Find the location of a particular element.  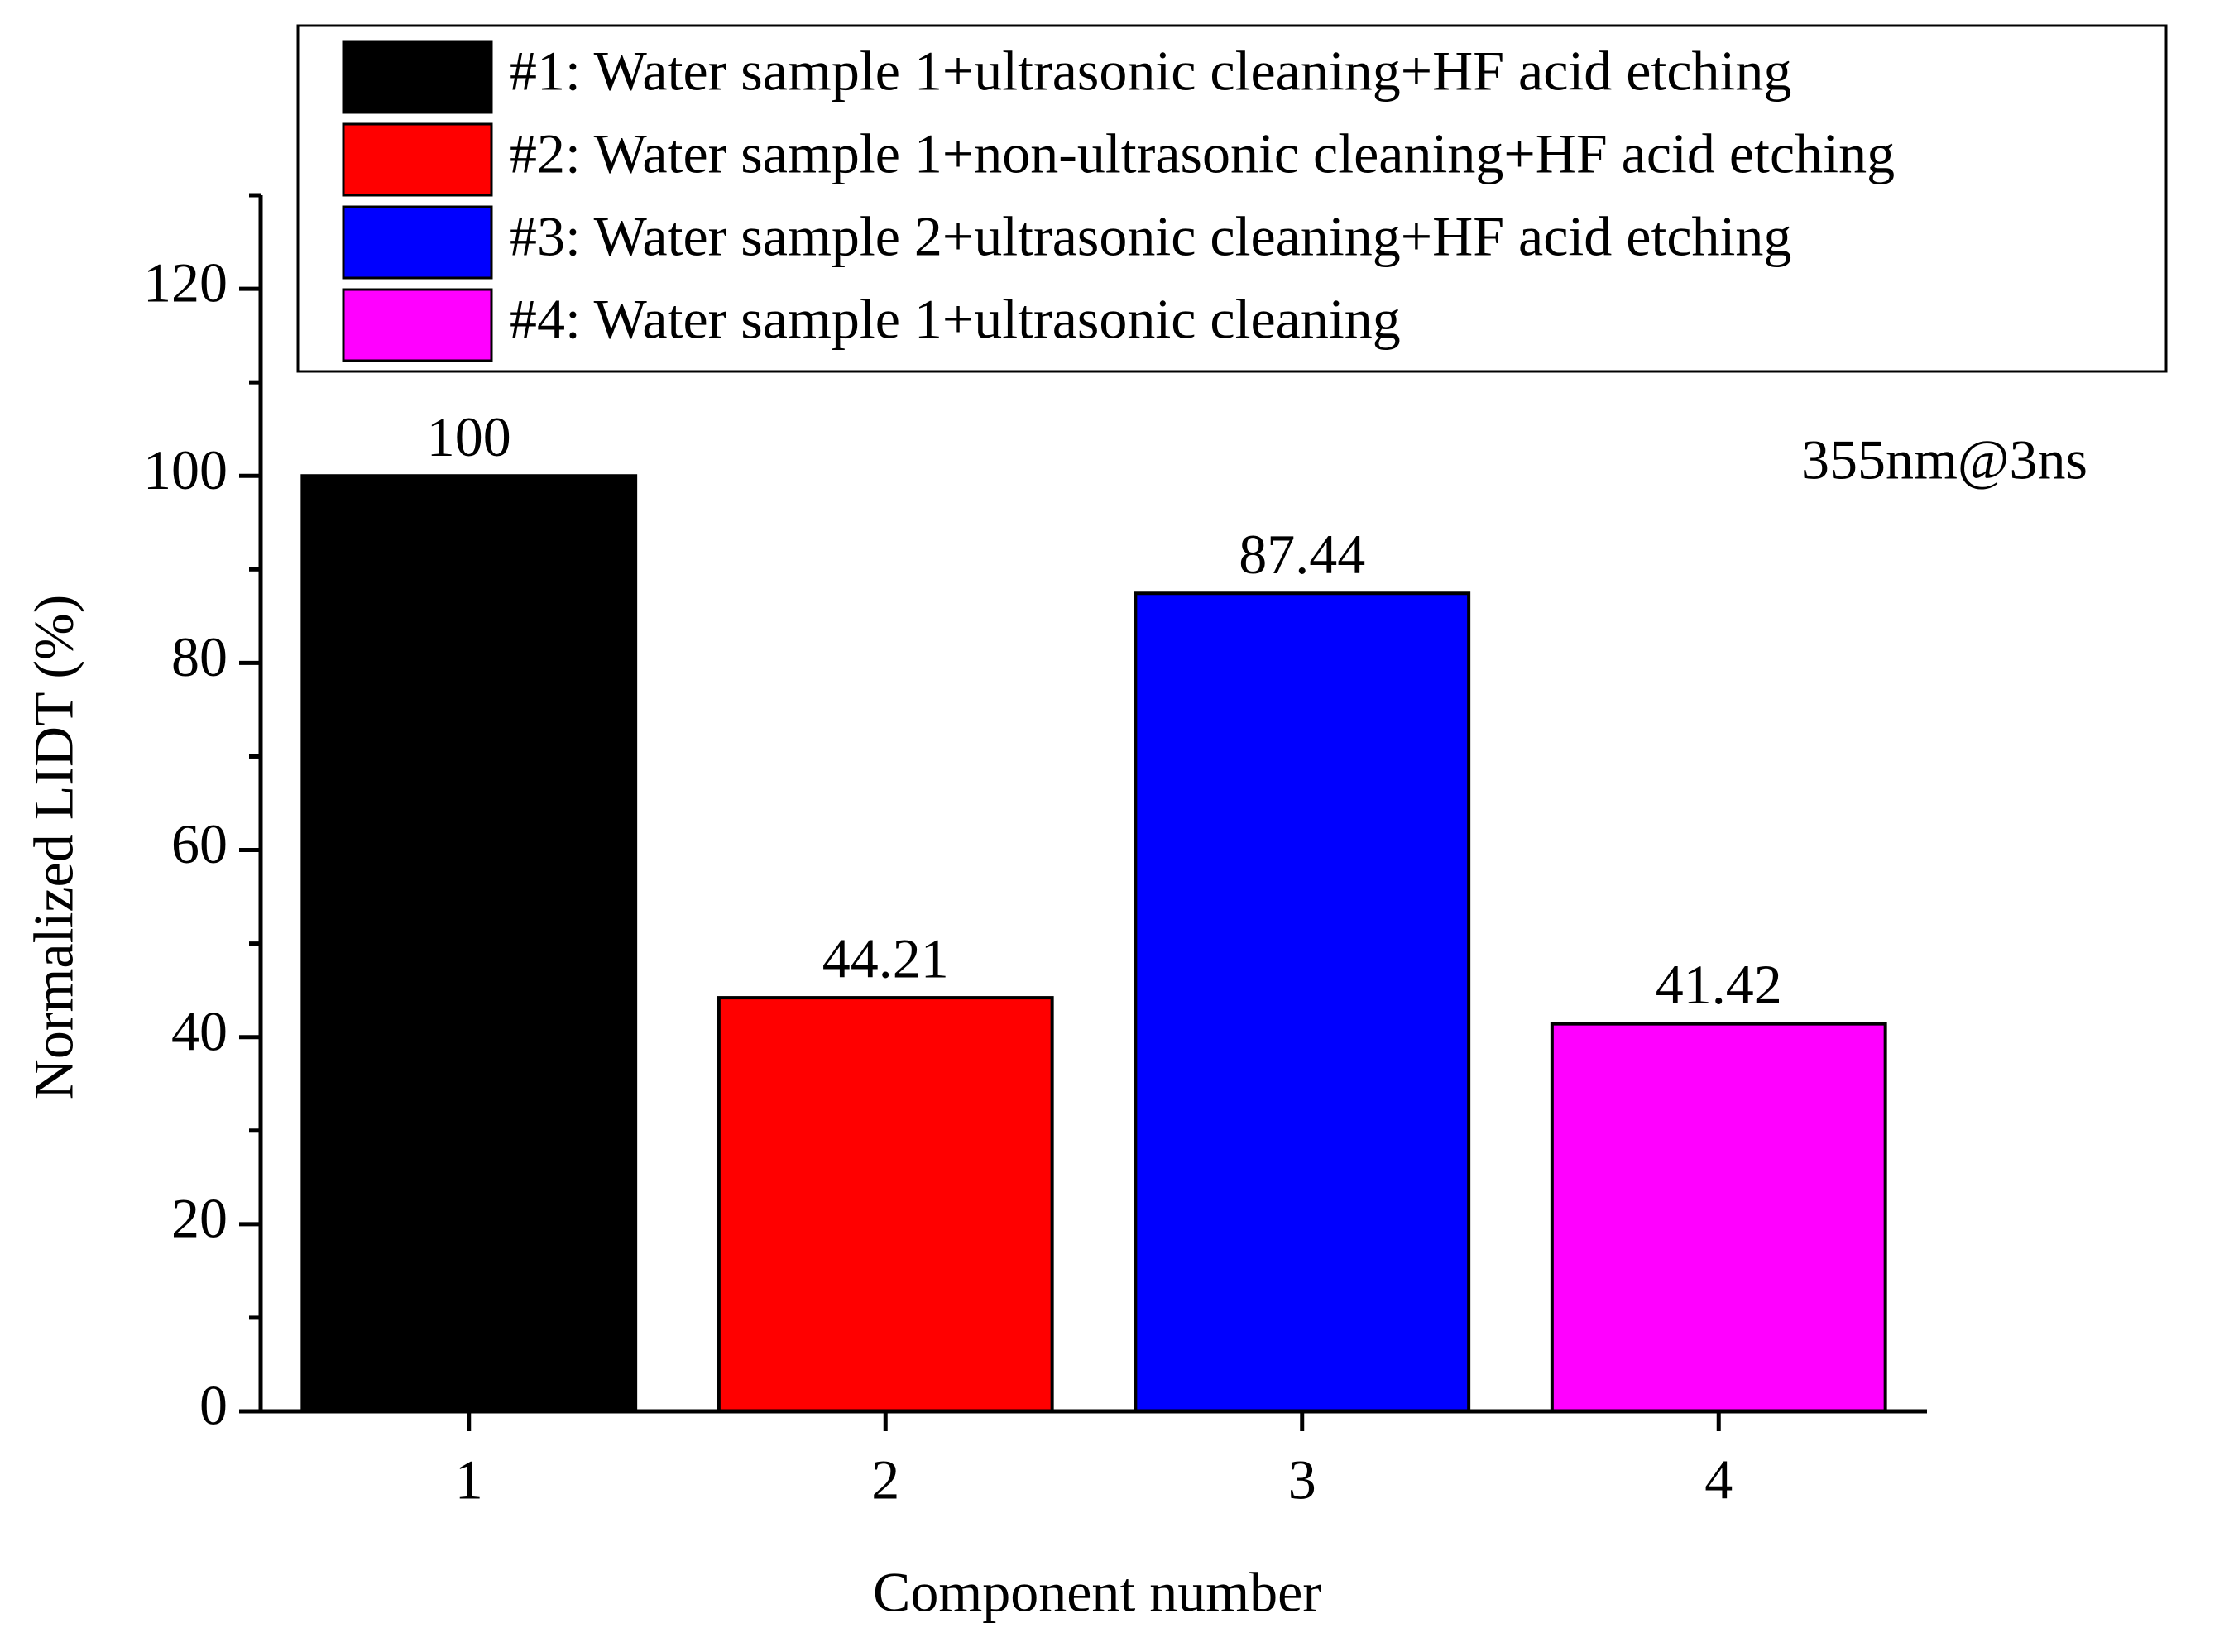

annotation: 355nm@3ns is located at coordinates (1944, 460).